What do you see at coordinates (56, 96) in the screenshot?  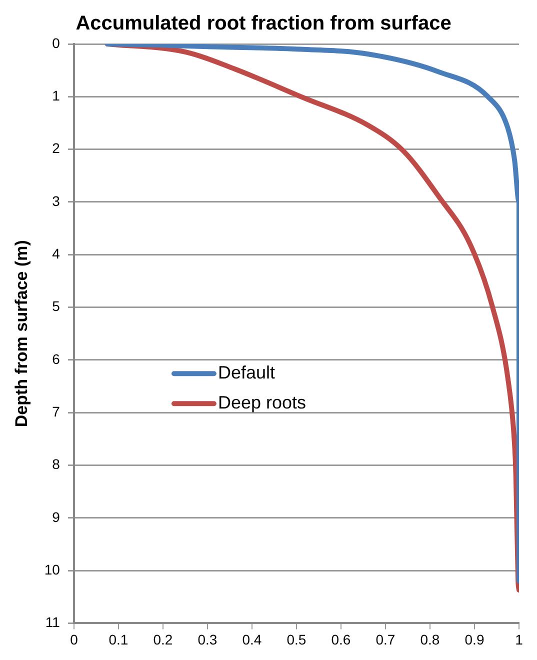 I see `y-tick-label: 1` at bounding box center [56, 96].